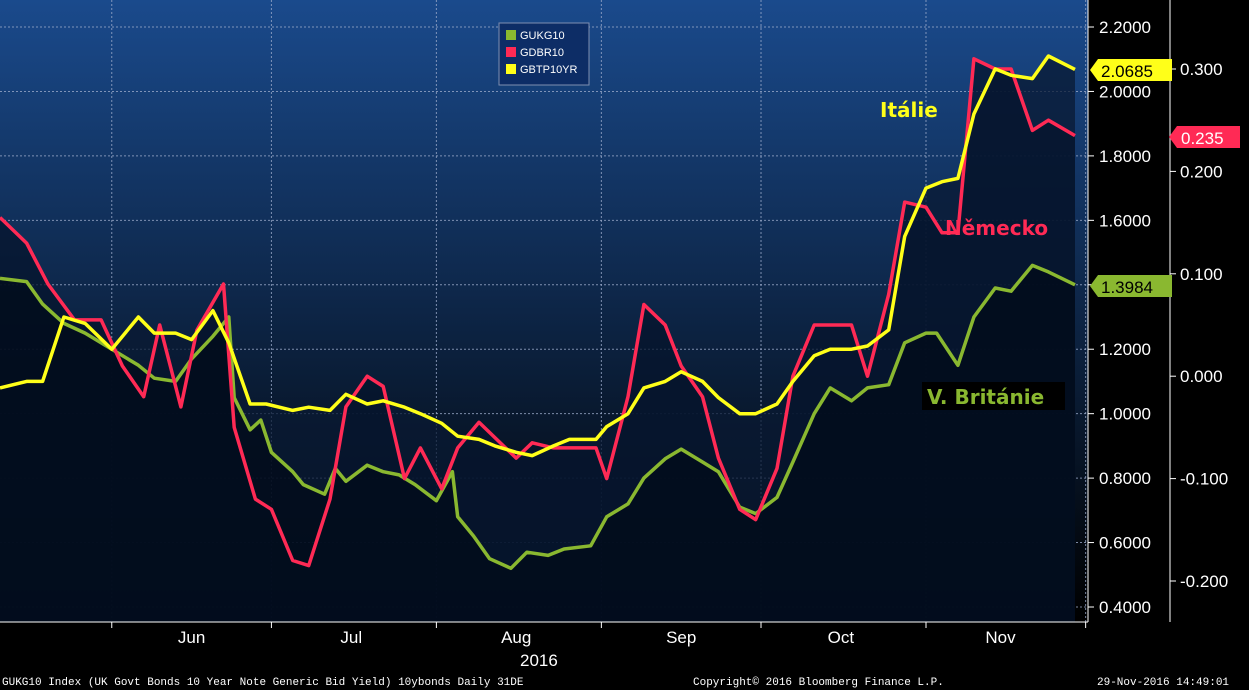 This screenshot has height=690, width=1249. I want to click on left-axis-tick-label: 1.0000, so click(1125, 414).